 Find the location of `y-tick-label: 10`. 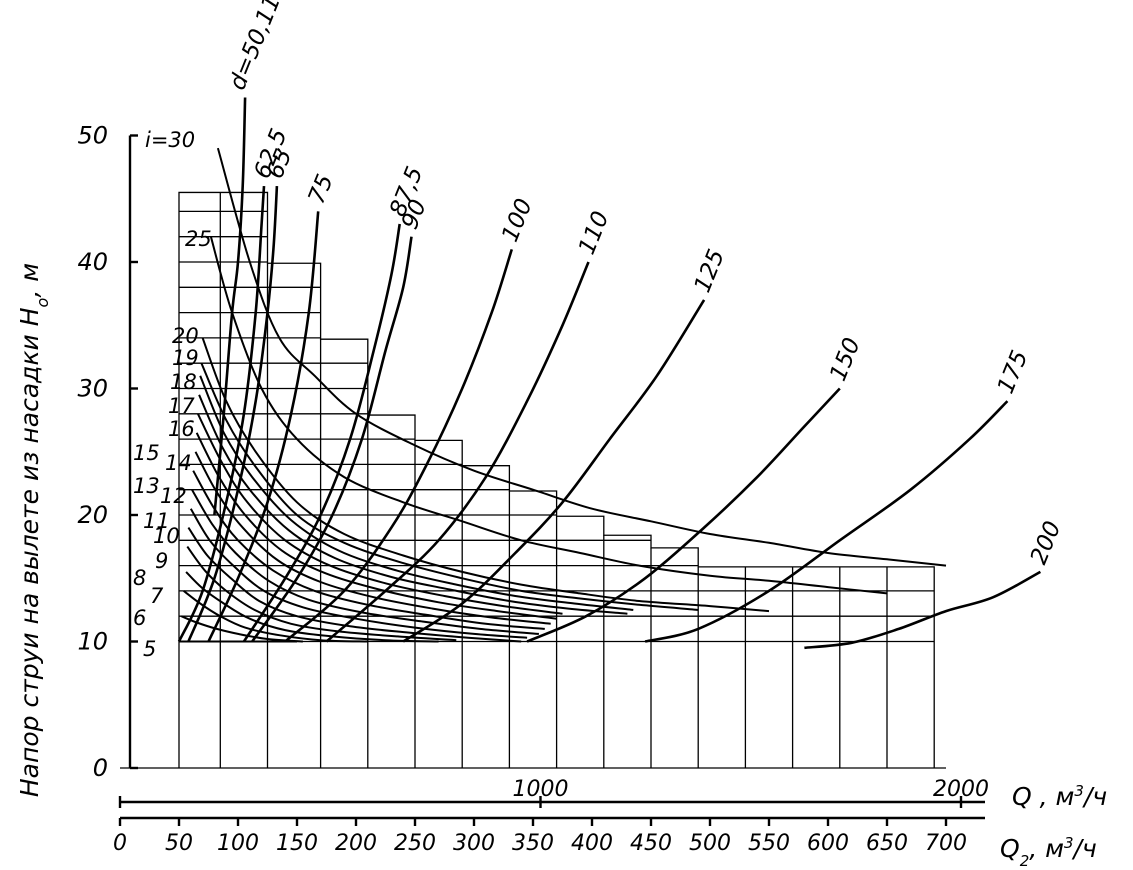

y-tick-label: 10 is located at coordinates (92, 642).